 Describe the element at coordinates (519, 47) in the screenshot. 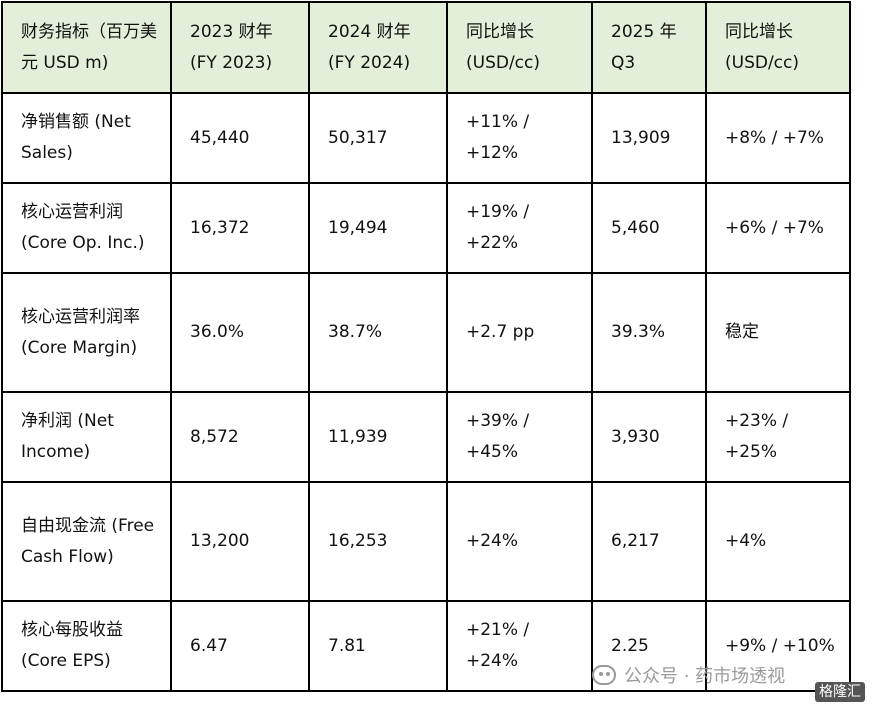

I see `header-yoy: 同比增长 (USD/cc)` at that location.